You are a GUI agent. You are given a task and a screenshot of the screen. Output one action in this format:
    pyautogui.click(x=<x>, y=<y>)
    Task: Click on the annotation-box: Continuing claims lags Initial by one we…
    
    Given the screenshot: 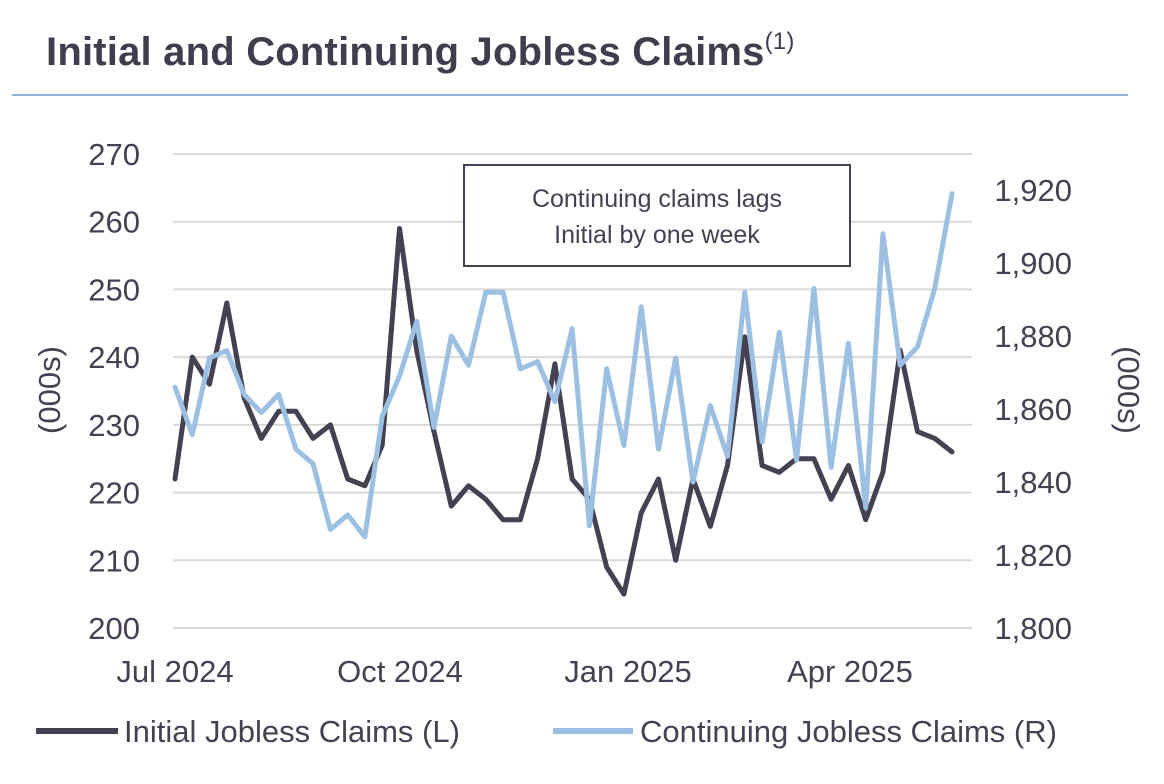 What is the action you would take?
    pyautogui.click(x=657, y=215)
    